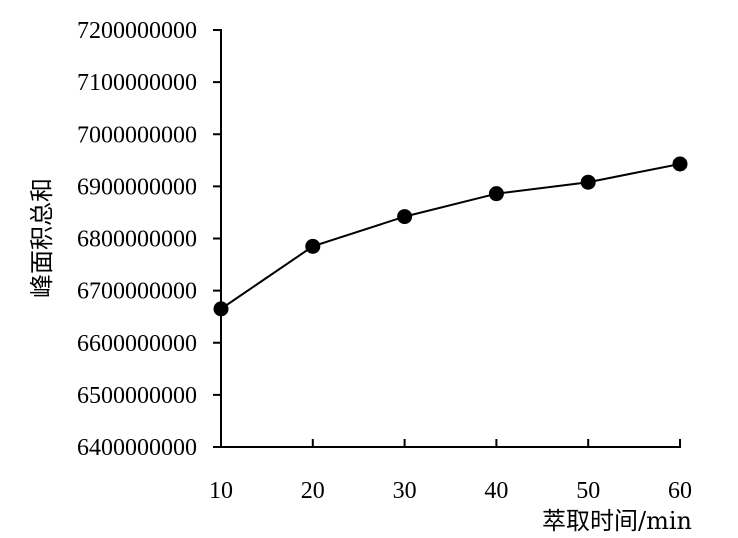  I want to click on x-tick-label: 40, so click(496, 491).